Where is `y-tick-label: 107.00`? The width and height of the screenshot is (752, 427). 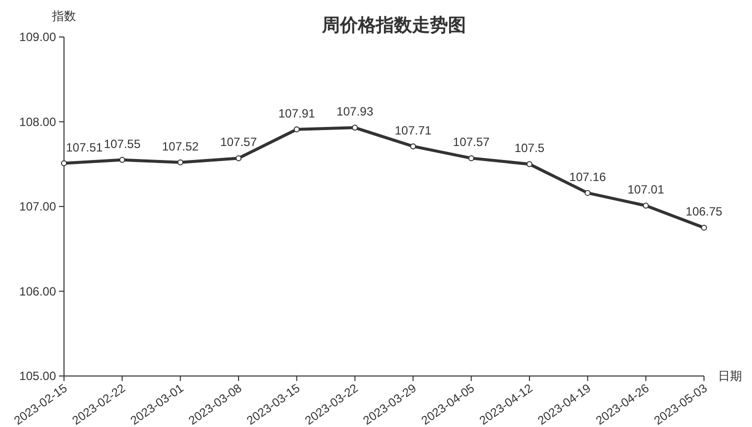
y-tick-label: 107.00 is located at coordinates (37, 207).